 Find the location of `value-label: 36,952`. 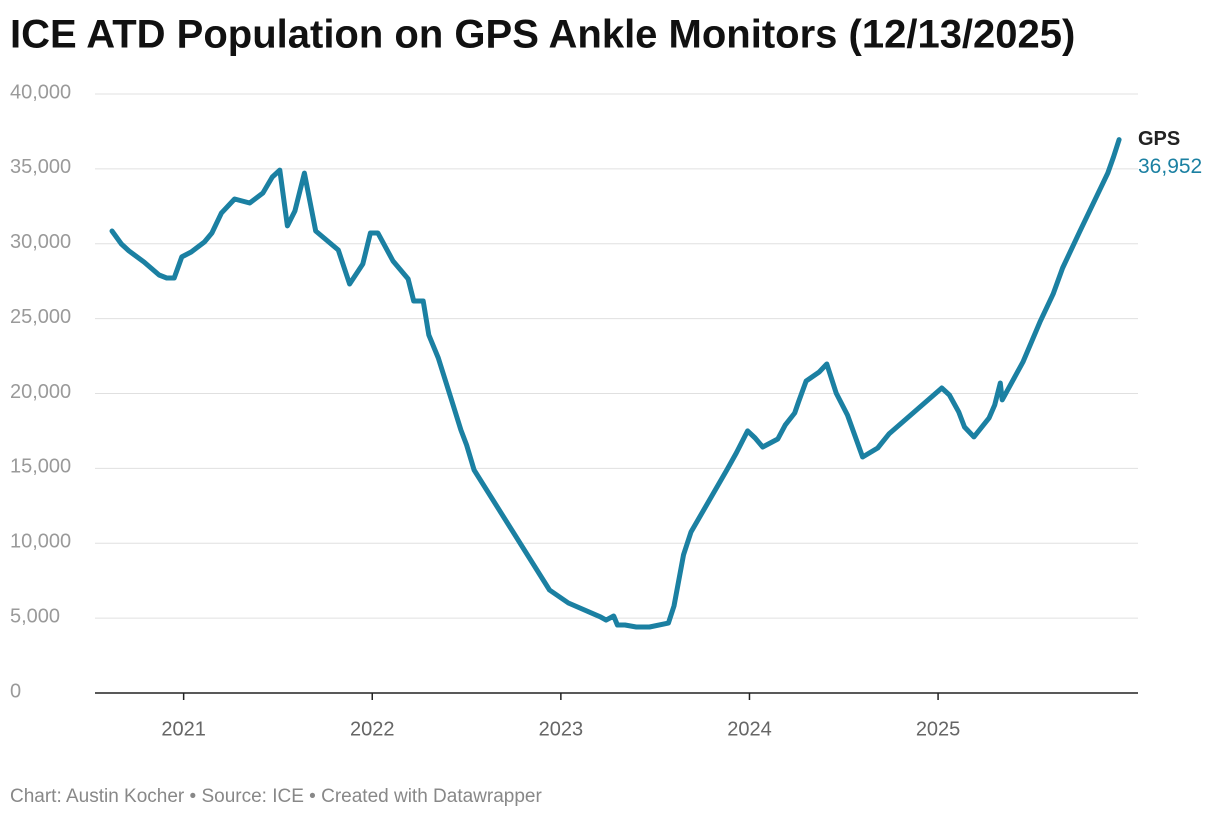

value-label: 36,952 is located at coordinates (1170, 166).